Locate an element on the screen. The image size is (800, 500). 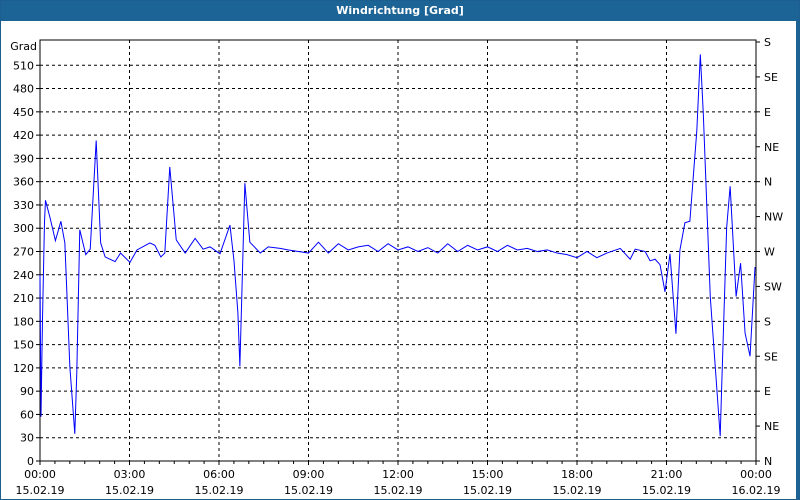
x-tick-time: 12:00 is located at coordinates (398, 474).